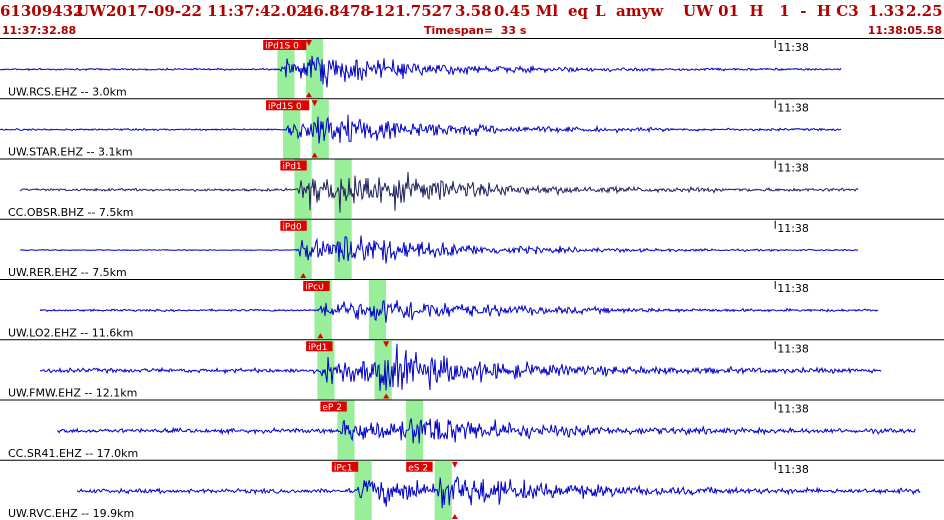 The image size is (944, 520). Describe the element at coordinates (600, 11) in the screenshot. I see `event-code: L` at that location.